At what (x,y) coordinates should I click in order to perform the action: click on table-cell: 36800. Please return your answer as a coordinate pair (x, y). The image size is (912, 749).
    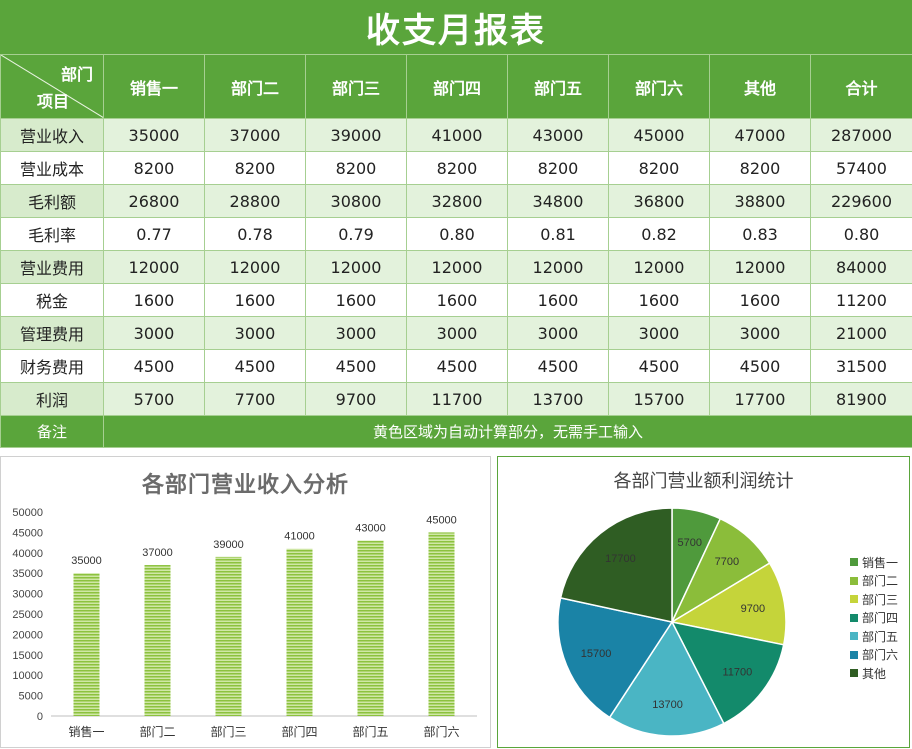
    Looking at the image, I should click on (659, 201).